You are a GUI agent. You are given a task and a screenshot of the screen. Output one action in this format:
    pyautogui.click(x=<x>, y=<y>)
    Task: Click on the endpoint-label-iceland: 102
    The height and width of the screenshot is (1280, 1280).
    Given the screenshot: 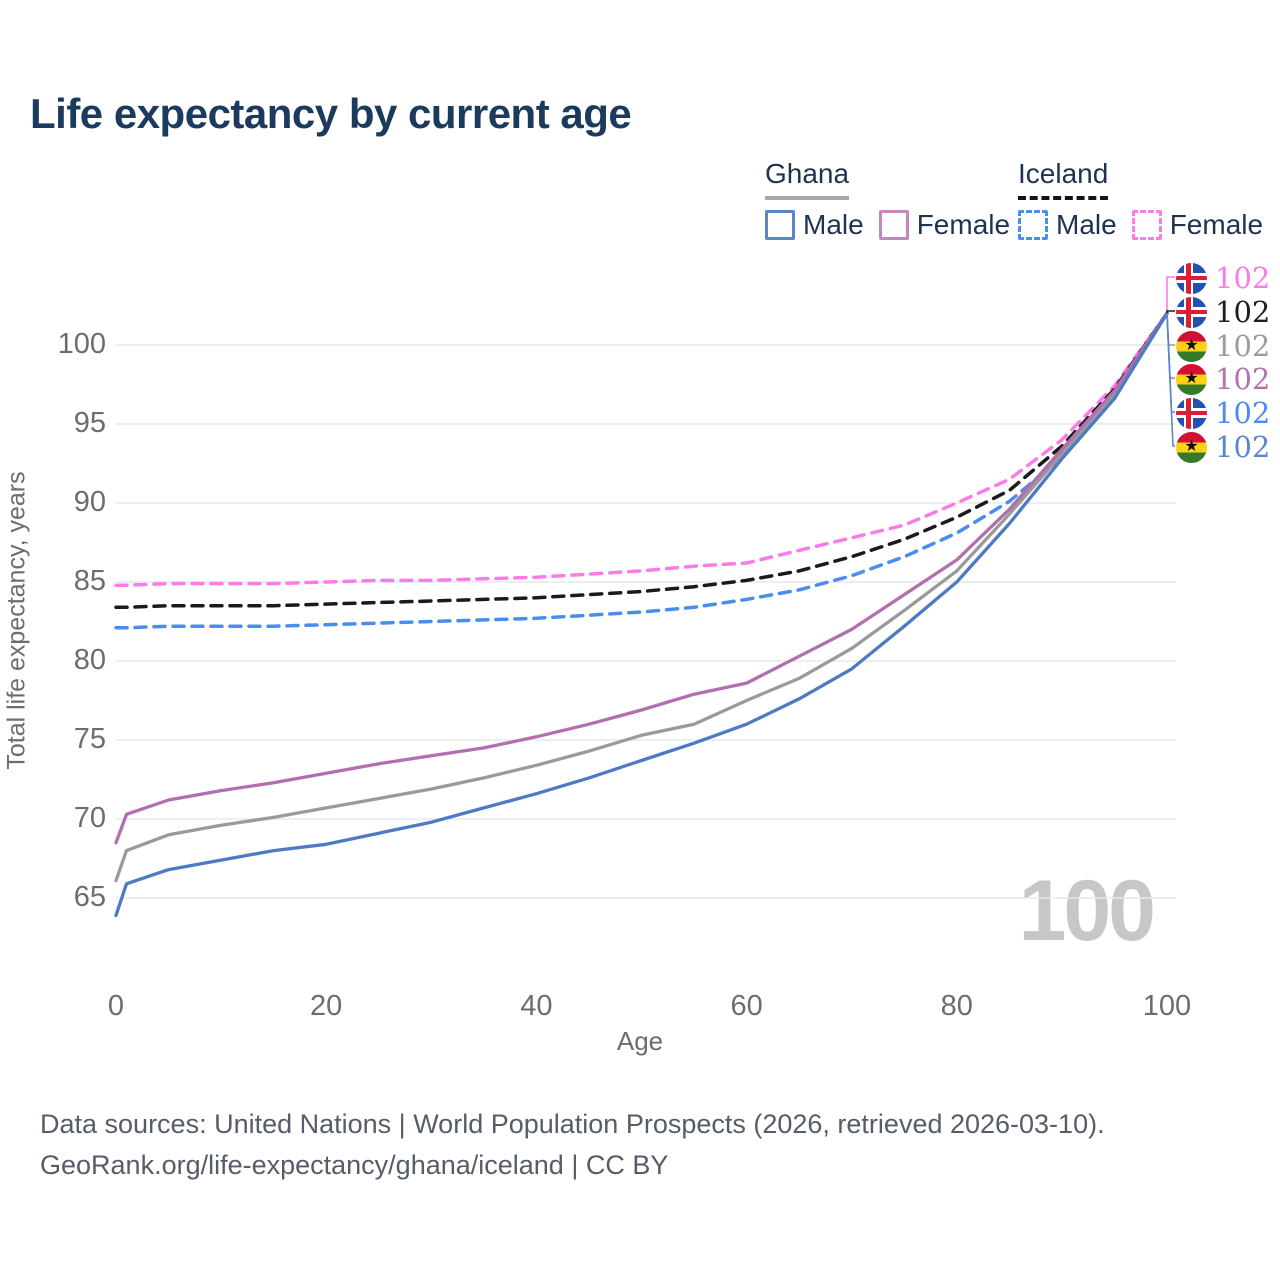 What is the action you would take?
    pyautogui.click(x=1223, y=312)
    